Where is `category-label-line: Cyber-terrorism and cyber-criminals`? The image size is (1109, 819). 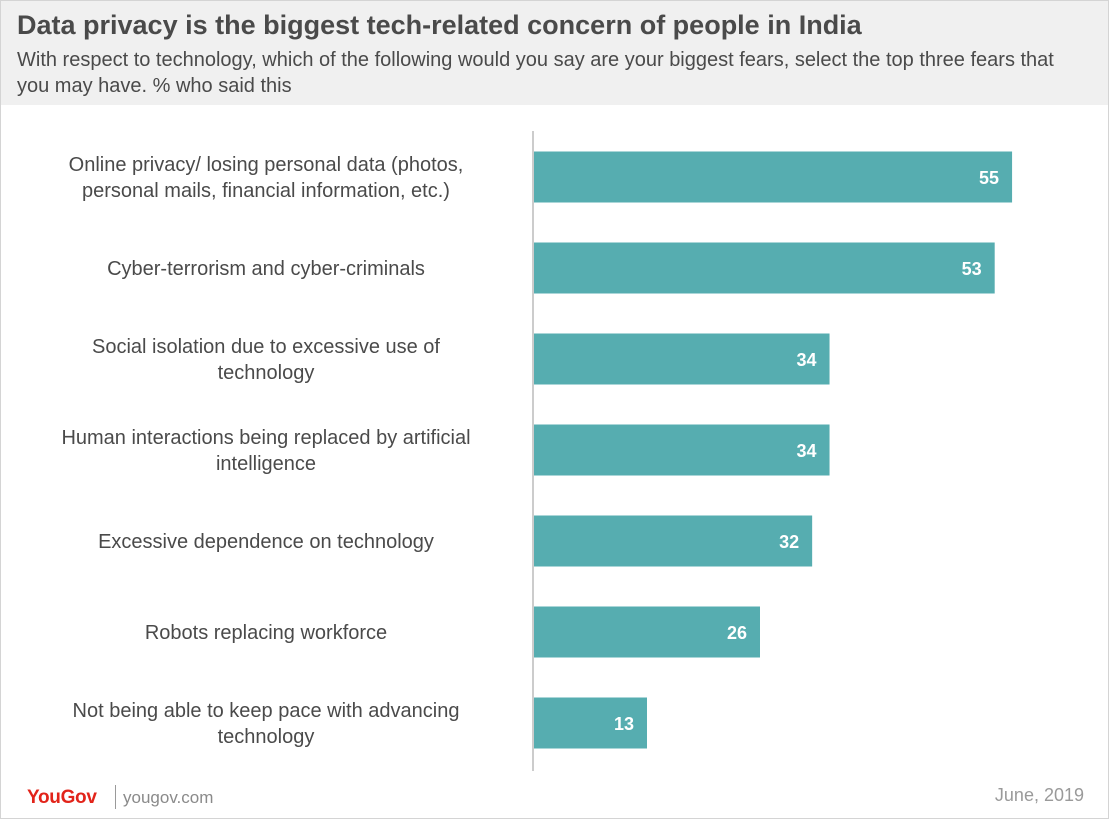
category-label-line: Cyber-terrorism and cyber-criminals is located at coordinates (266, 269).